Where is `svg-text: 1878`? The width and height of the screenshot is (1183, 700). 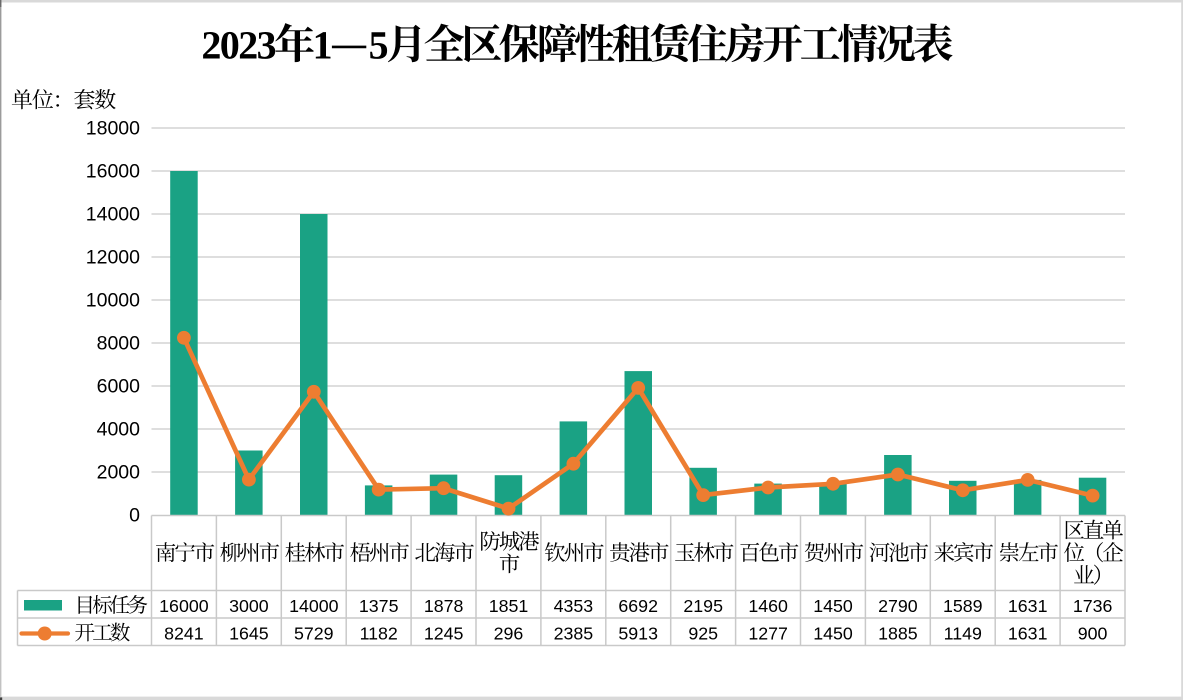 svg-text: 1878 is located at coordinates (444, 606).